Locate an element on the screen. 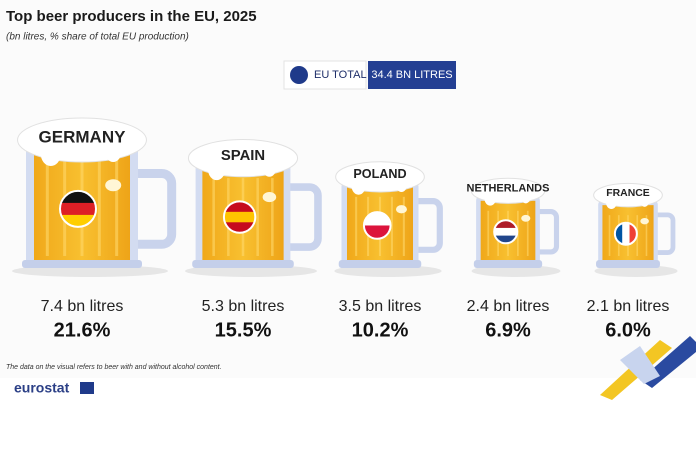 The width and height of the screenshot is (696, 457). stripe is located at coordinates (640, 365).